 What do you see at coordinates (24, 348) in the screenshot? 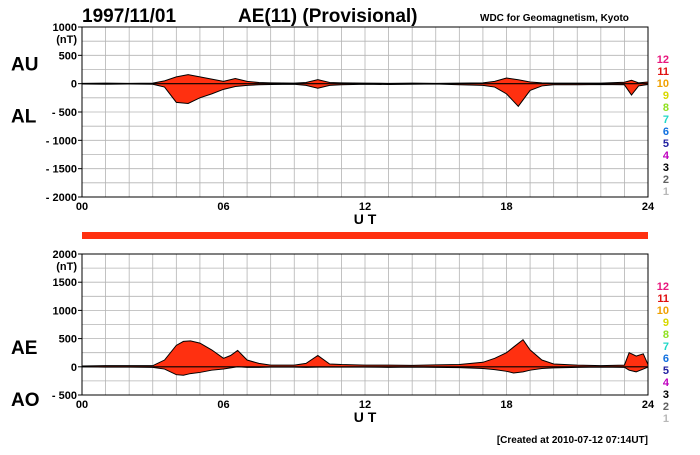
I see `panel-label-ae: AE` at bounding box center [24, 348].